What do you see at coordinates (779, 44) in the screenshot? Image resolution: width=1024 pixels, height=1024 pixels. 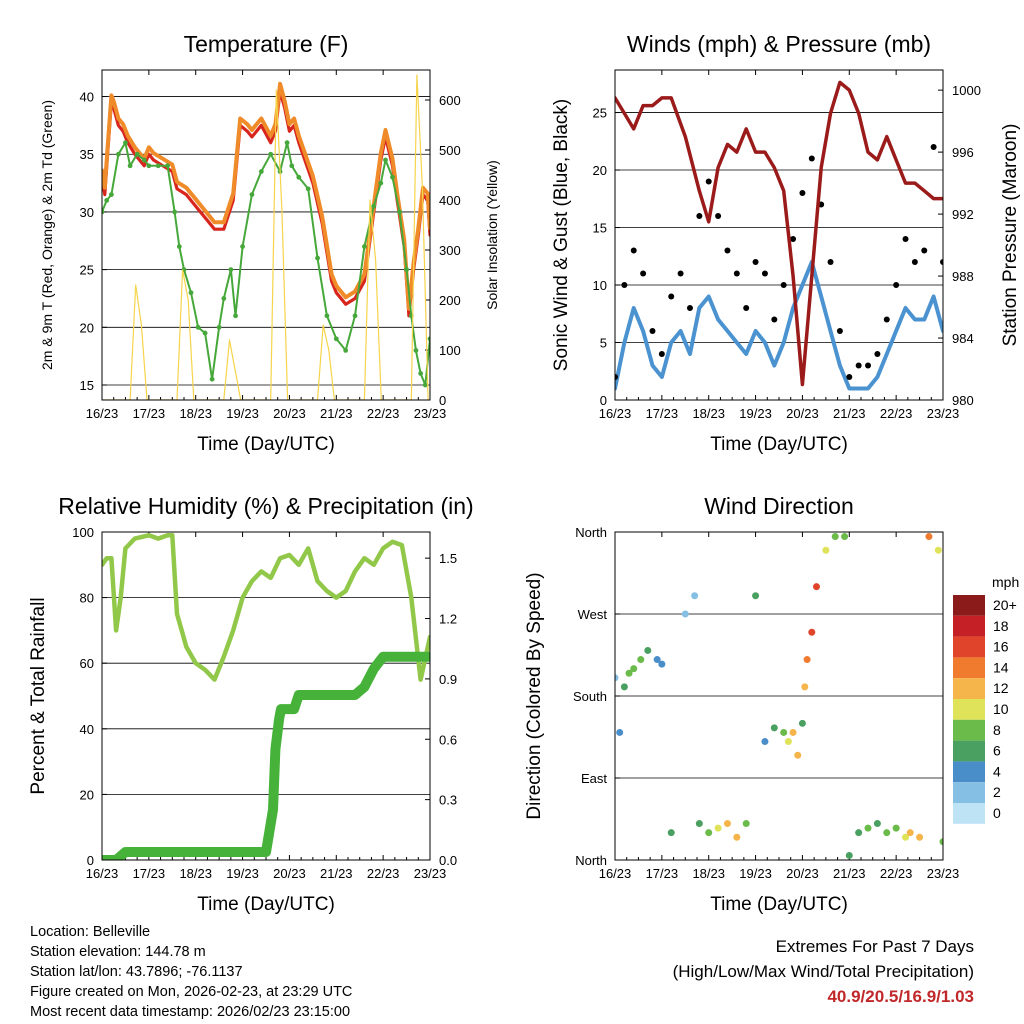 I see `chart-title: Winds (mph) & Pressure (mb)` at bounding box center [779, 44].